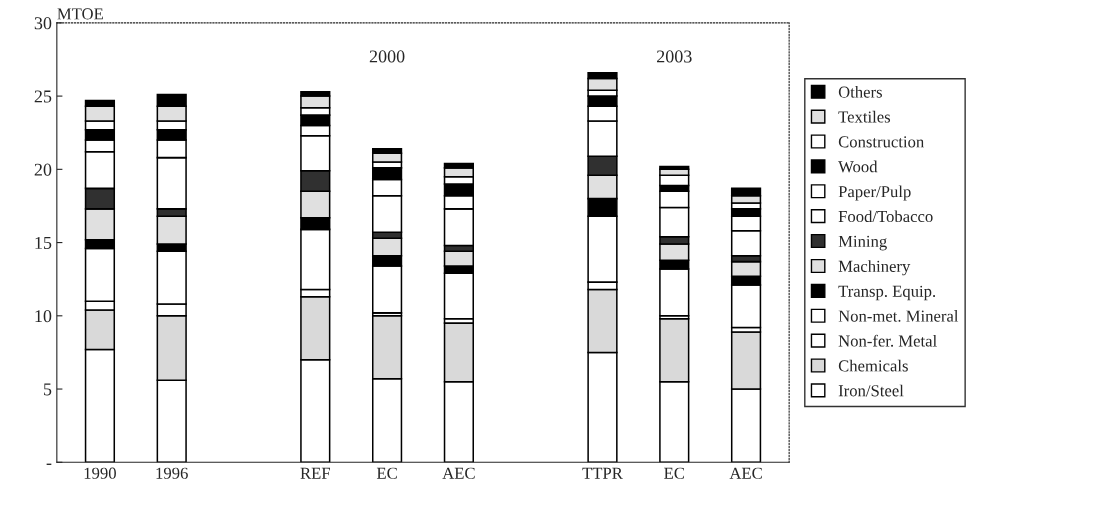 The image size is (1093, 508). What do you see at coordinates (674, 56) in the screenshot?
I see `annotation: 2003` at bounding box center [674, 56].